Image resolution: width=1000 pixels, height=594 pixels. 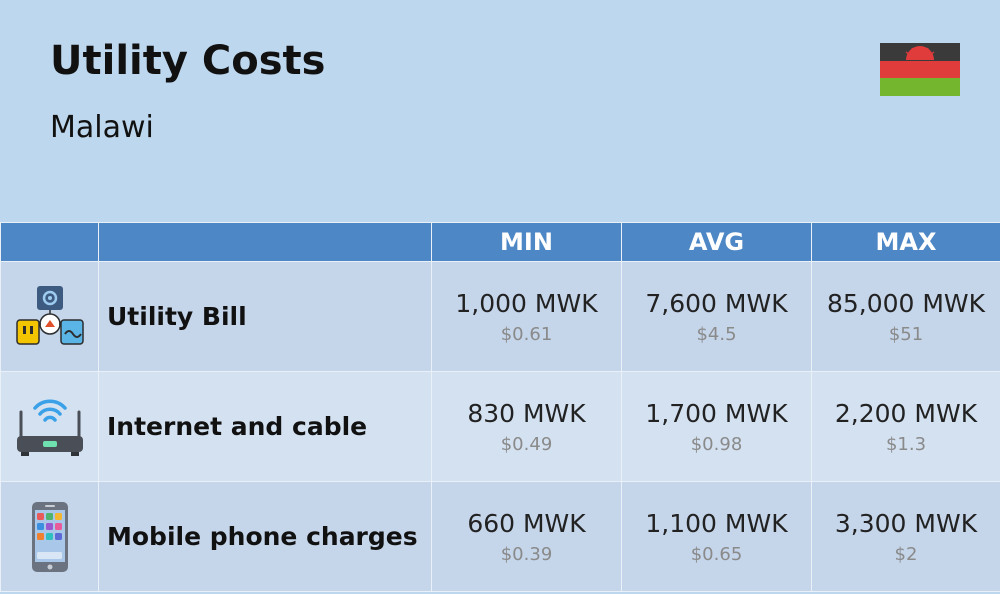 I want to click on min-local: 1,000 MWK, so click(x=526, y=303).